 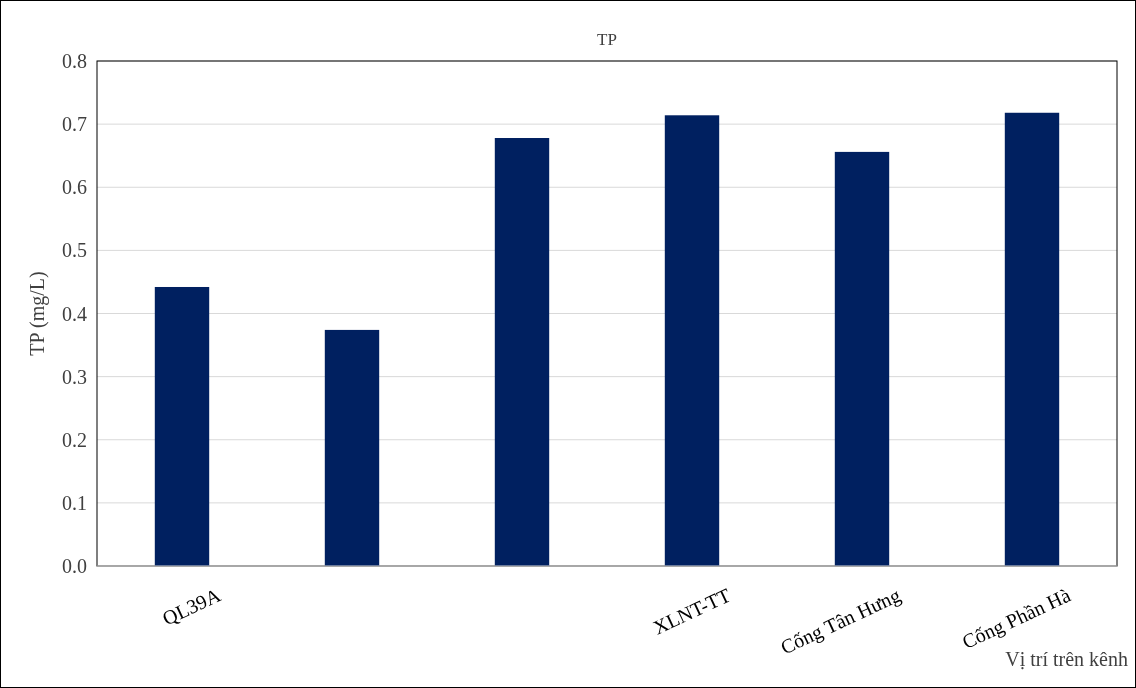 I want to click on y-tick-label: 0.8, so click(x=74, y=61).